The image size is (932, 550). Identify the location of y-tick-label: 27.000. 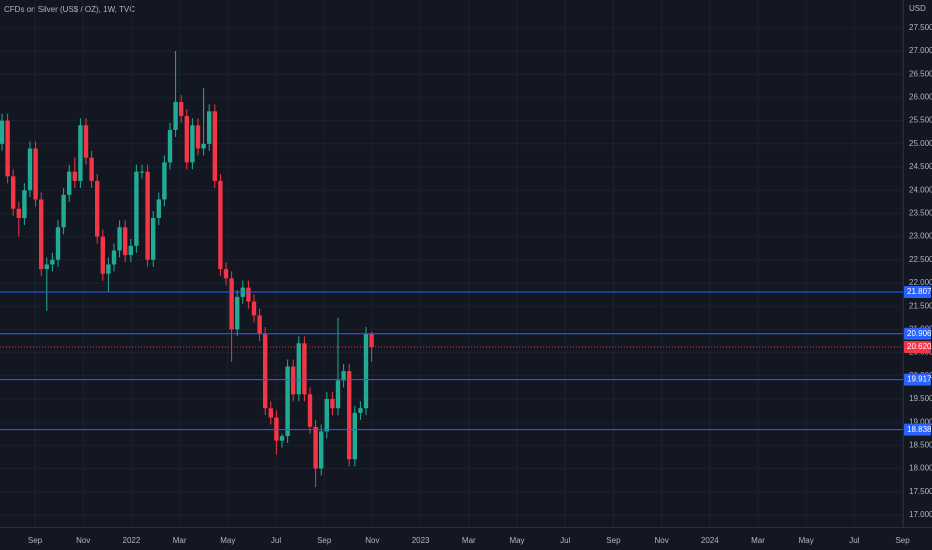
(920, 50).